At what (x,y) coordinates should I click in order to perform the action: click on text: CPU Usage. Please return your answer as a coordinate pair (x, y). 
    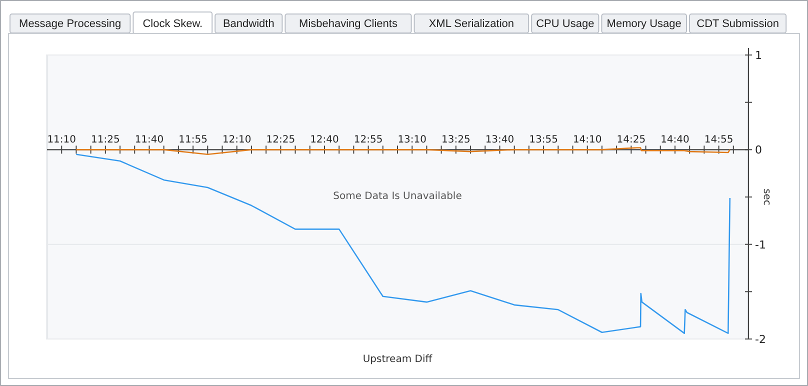
    Looking at the image, I should click on (565, 24).